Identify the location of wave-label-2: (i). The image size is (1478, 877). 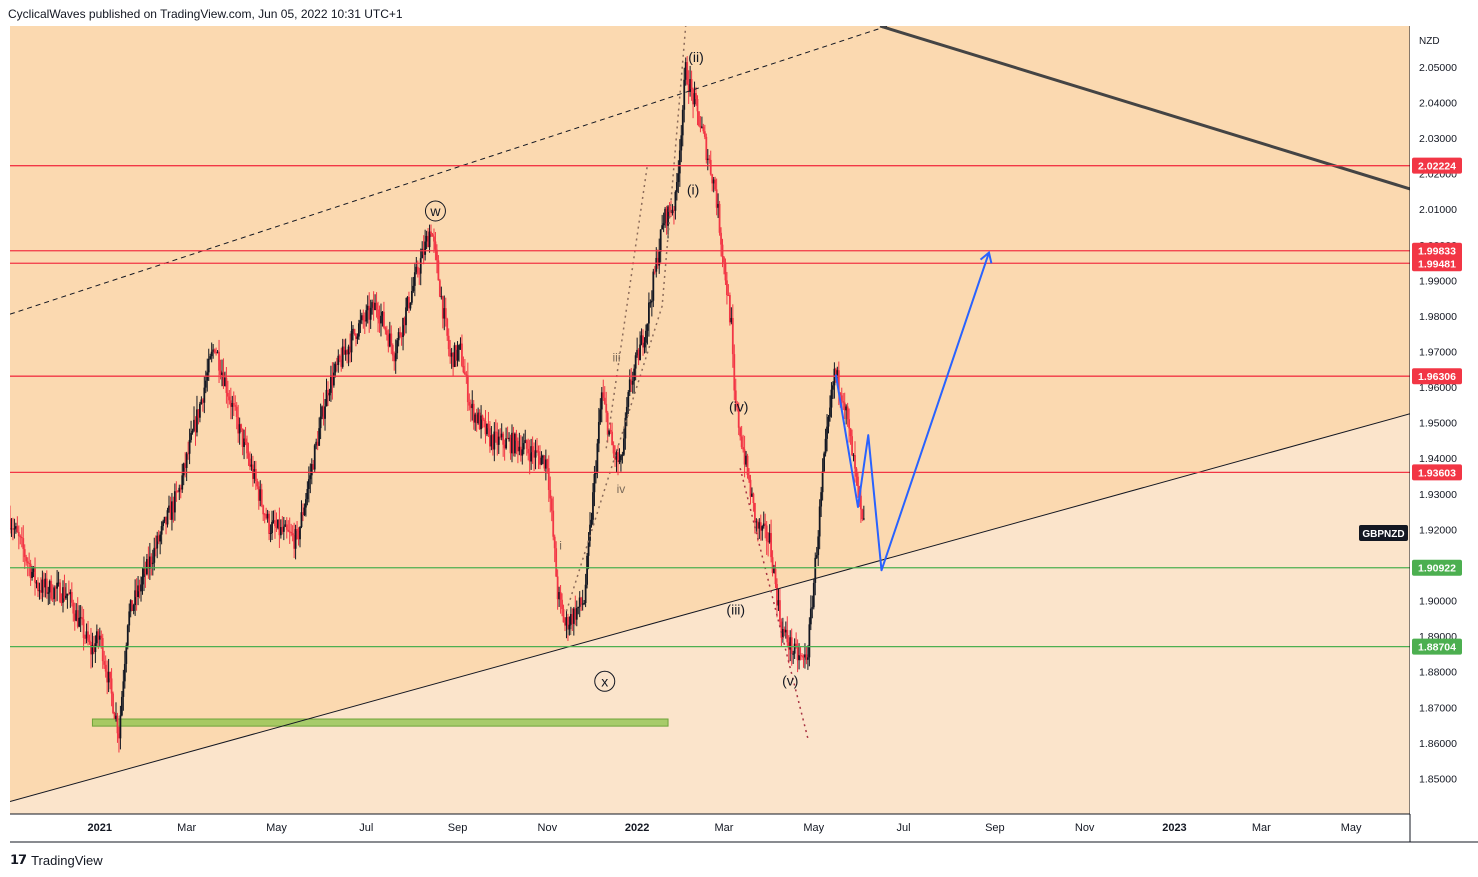
(693, 190).